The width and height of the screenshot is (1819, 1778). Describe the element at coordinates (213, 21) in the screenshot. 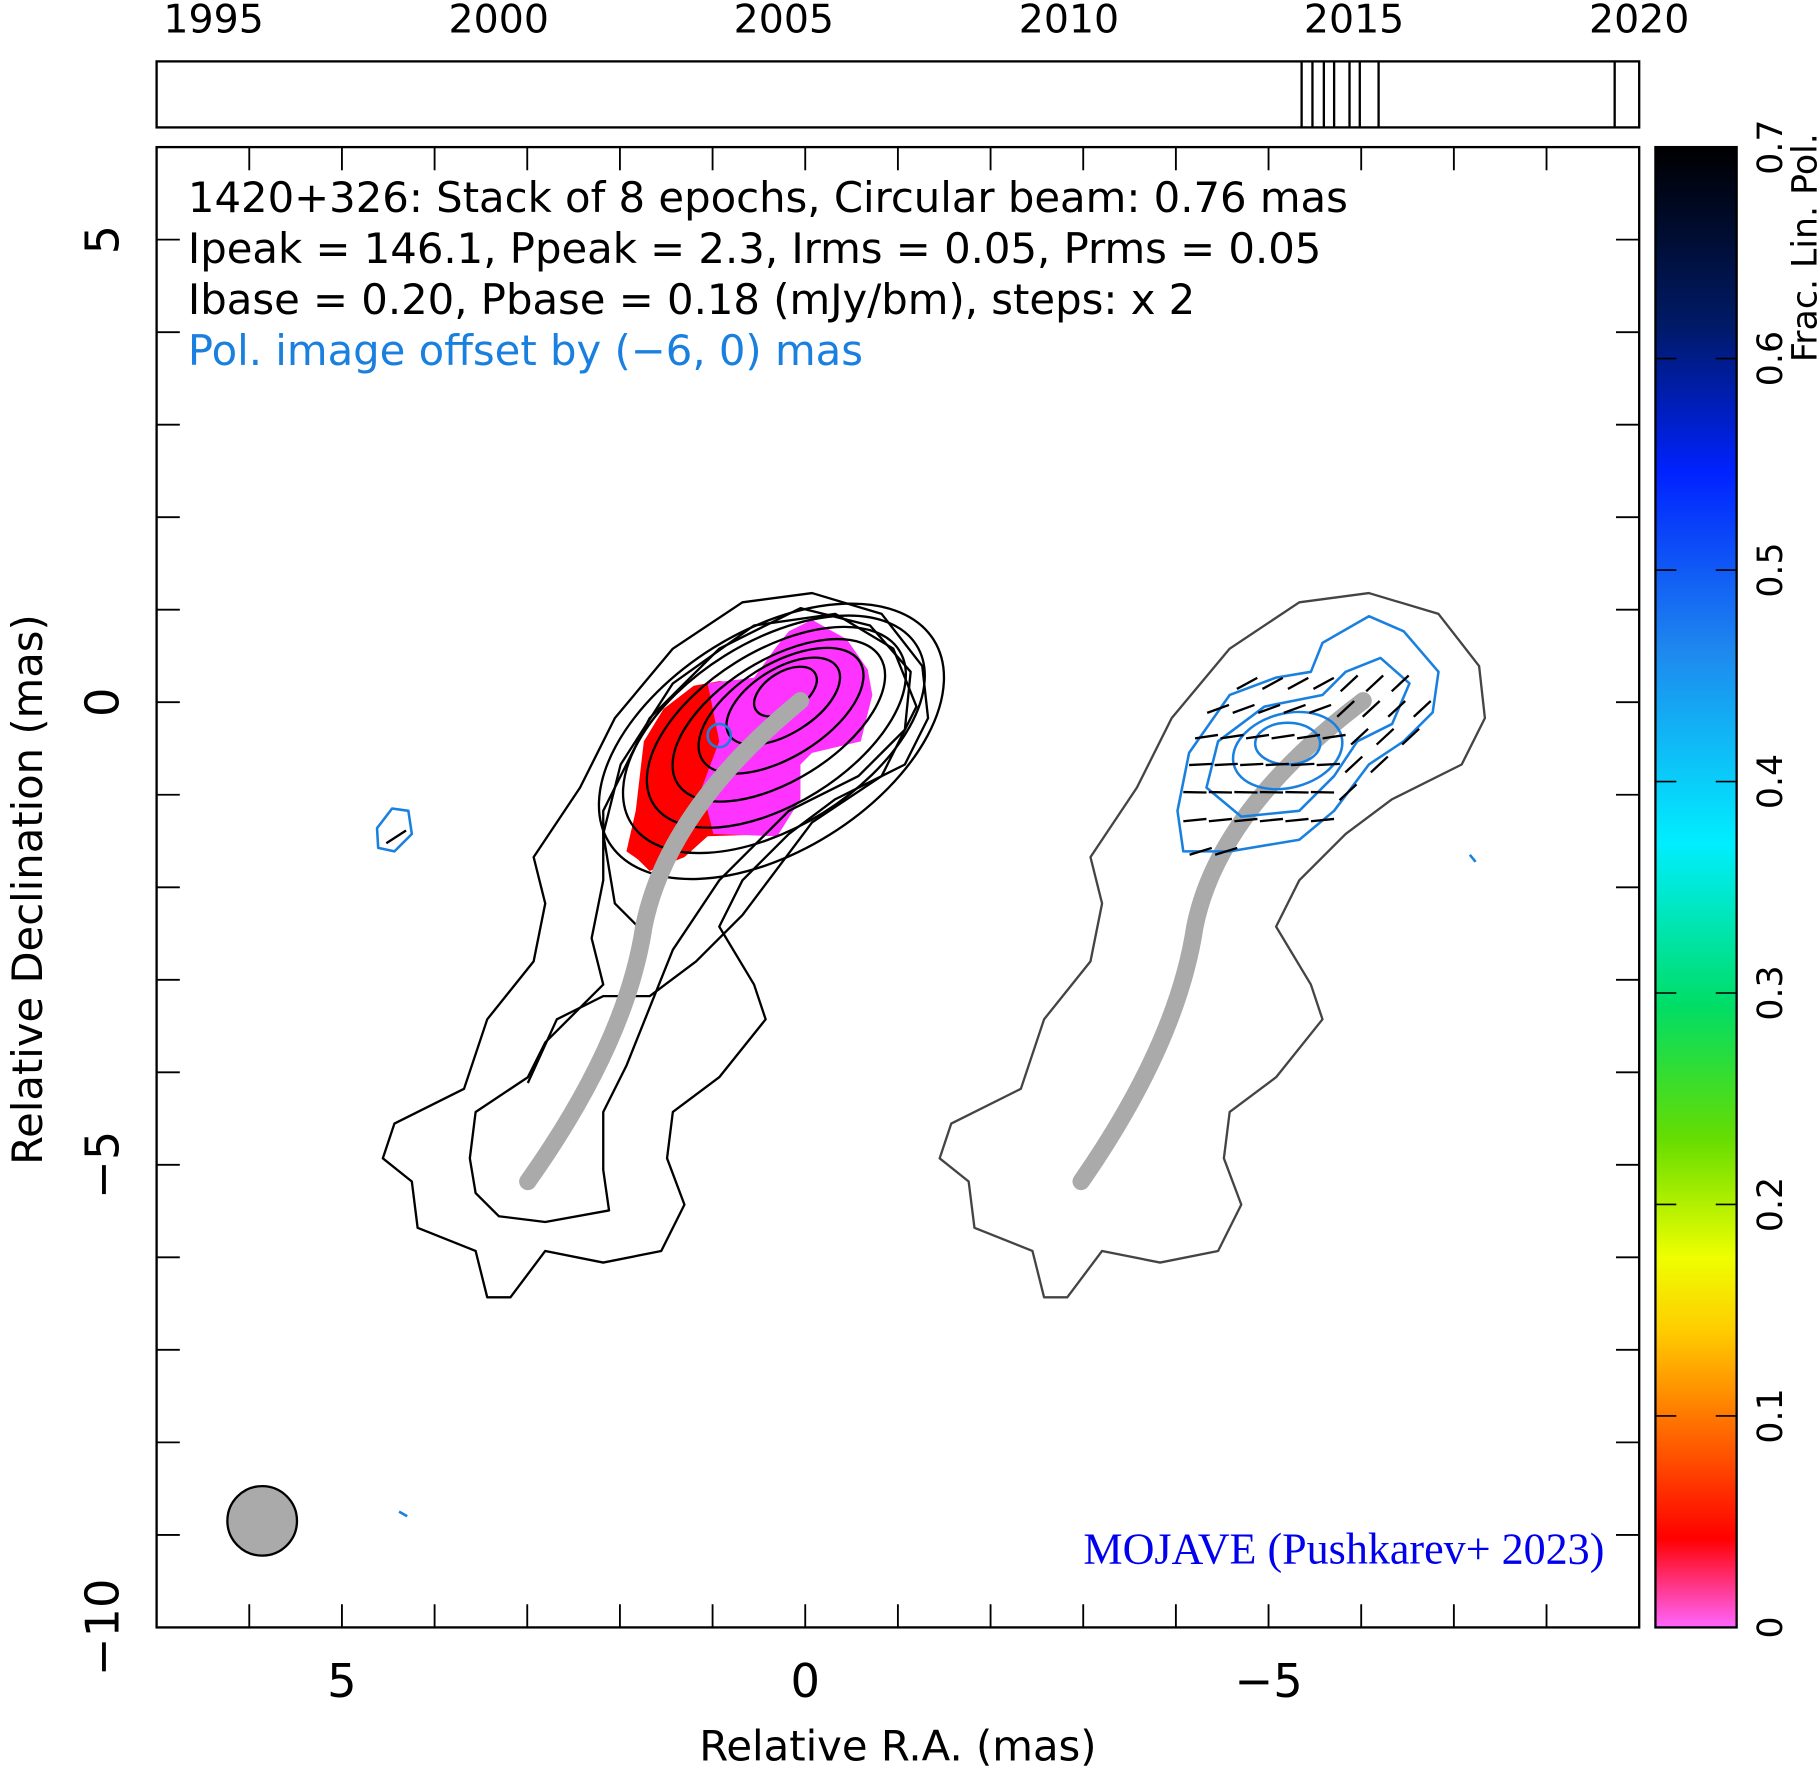

I see `year-label: 1995` at that location.